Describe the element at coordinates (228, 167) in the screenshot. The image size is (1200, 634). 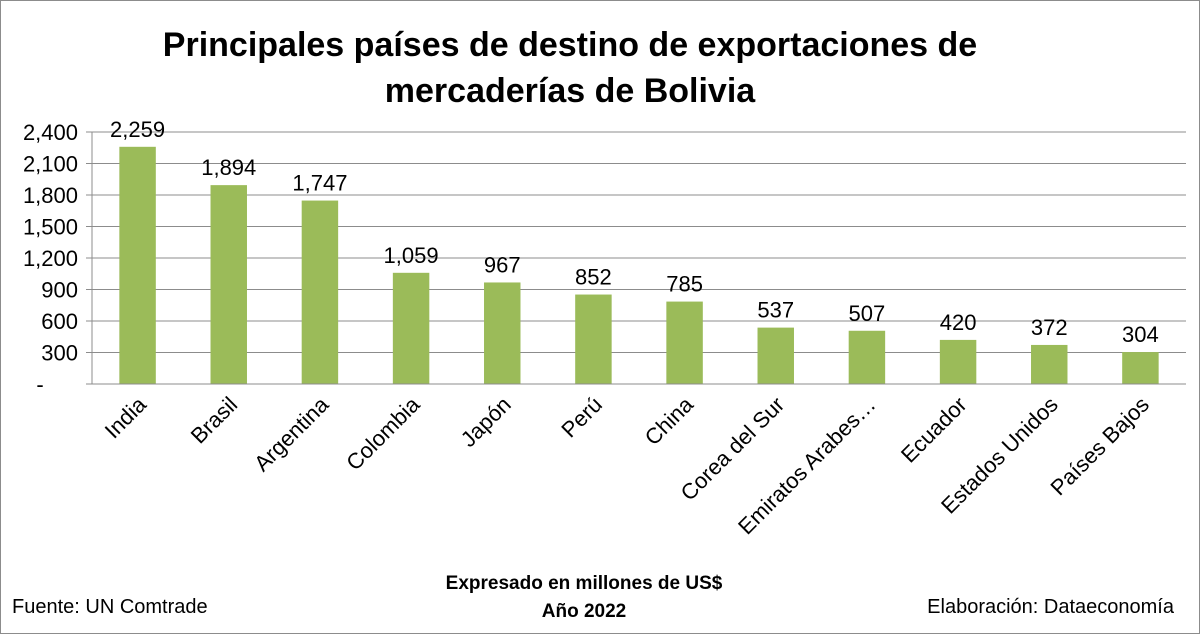
I see `data-label: 1,894` at that location.